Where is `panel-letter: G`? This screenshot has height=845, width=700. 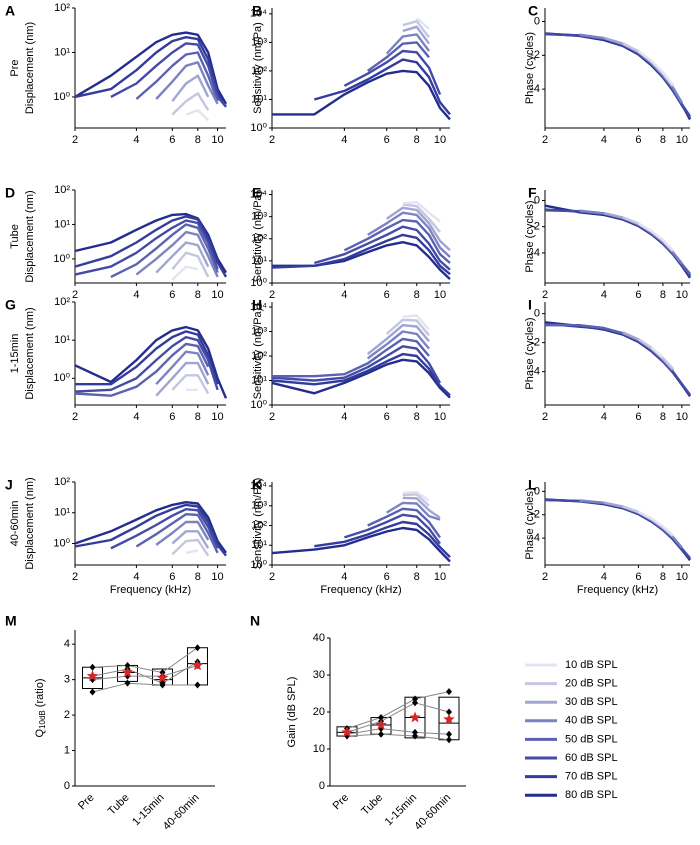
panel-letter: G is located at coordinates (10, 305).